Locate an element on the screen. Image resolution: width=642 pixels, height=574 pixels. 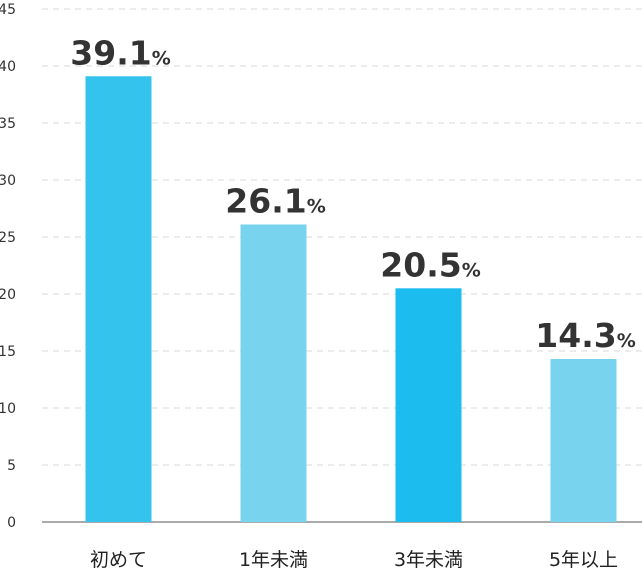
y-tick-label: 40 is located at coordinates (8, 67).